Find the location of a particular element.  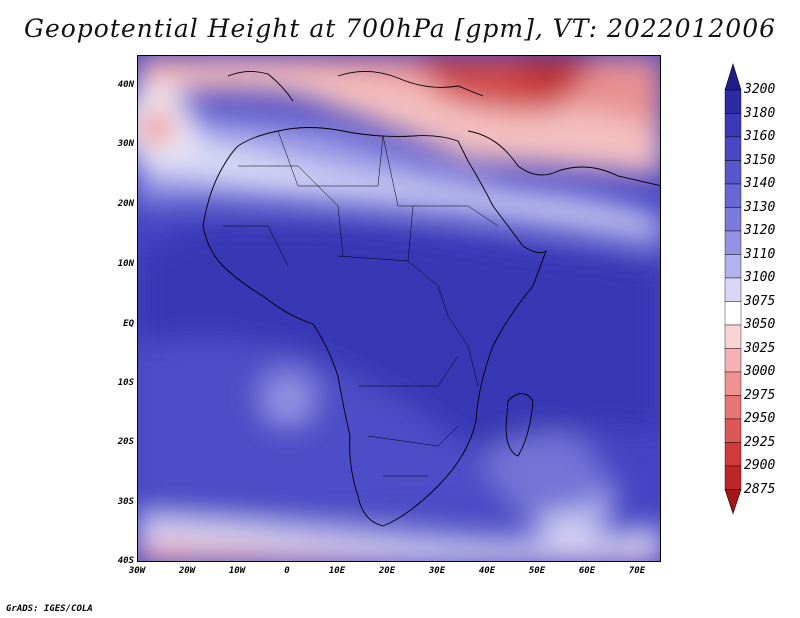

lon-label-0: 0 is located at coordinates (287, 571).